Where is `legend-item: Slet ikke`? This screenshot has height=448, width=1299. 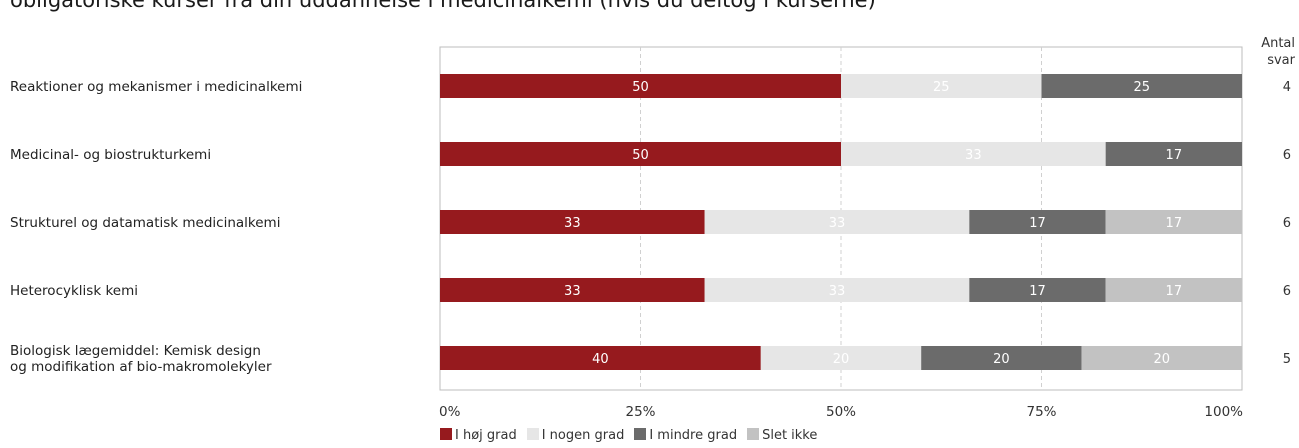 legend-item: Slet ikke is located at coordinates (782, 435).